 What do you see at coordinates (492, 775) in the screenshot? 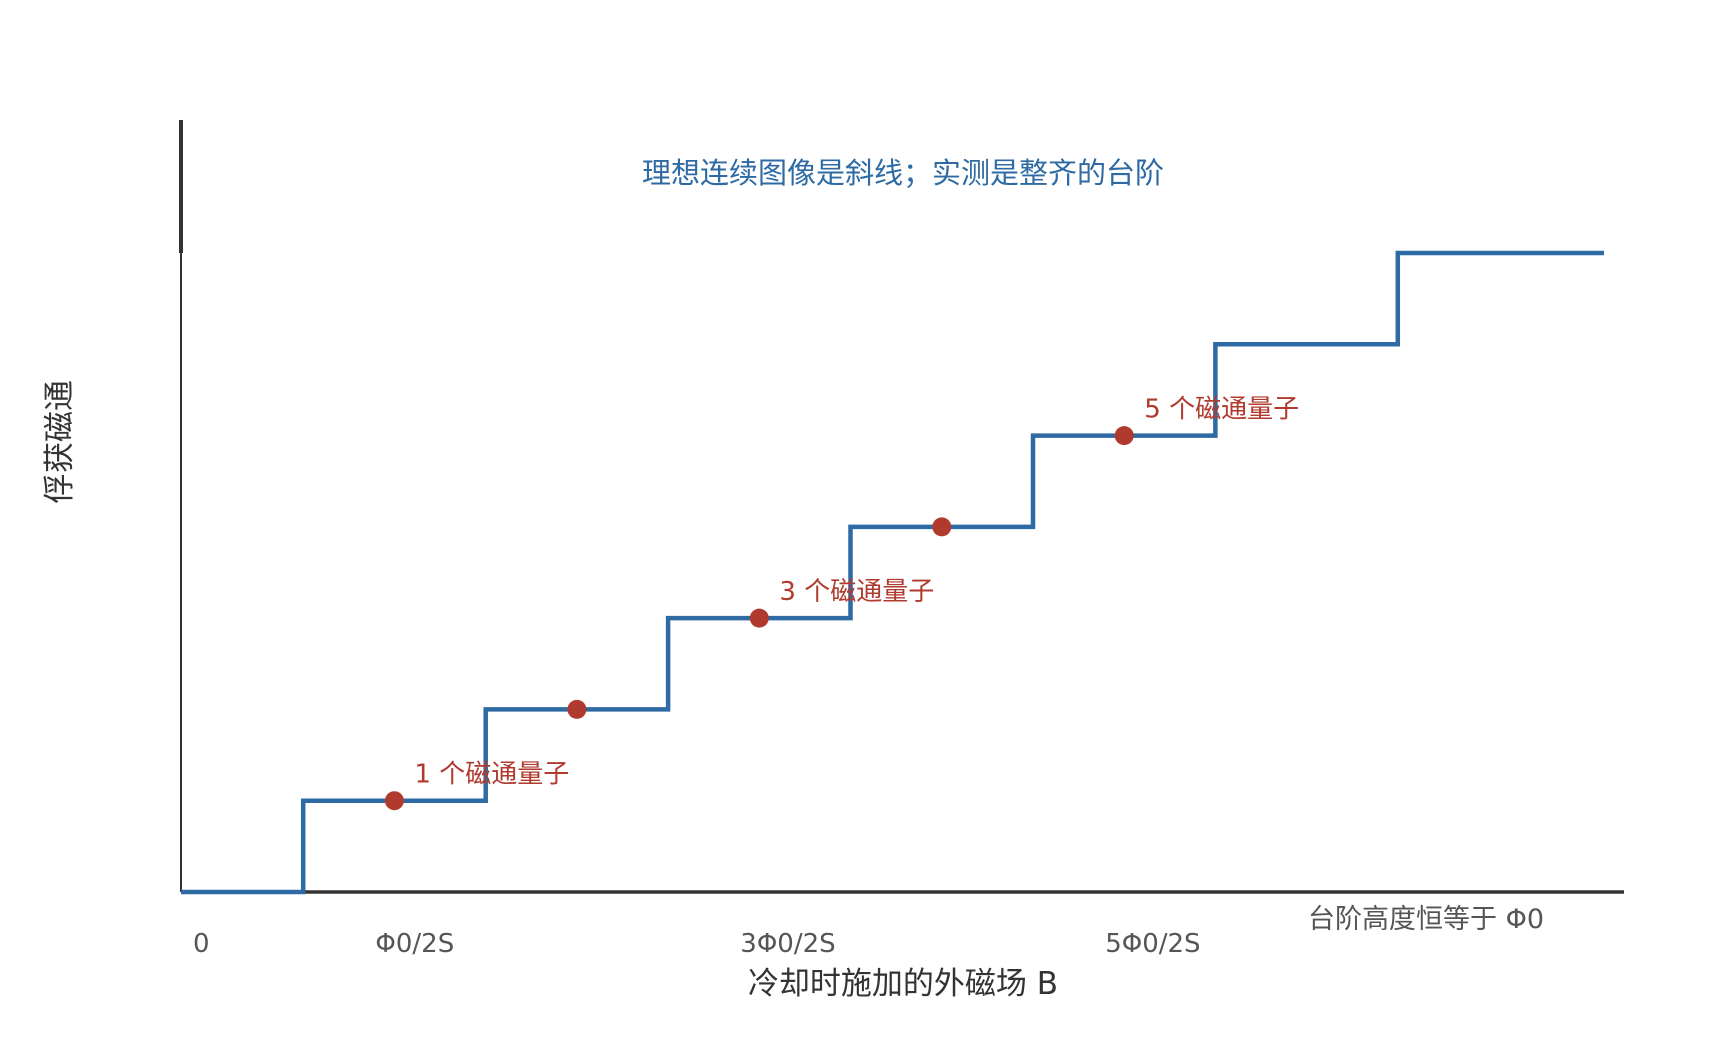
I see `annotation-label-1: 1 个磁通量子` at bounding box center [492, 775].